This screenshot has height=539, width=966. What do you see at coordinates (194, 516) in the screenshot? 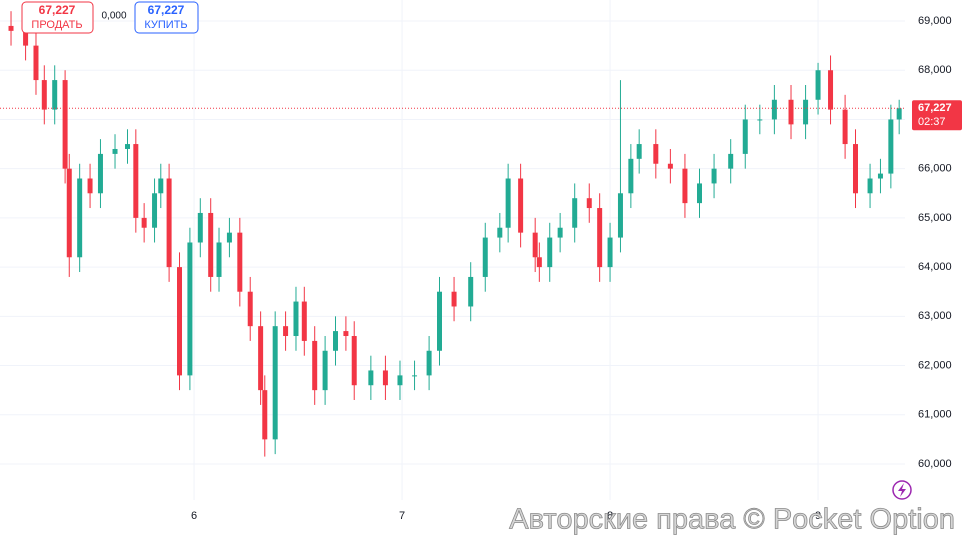
I see `x-tick-label: 6` at bounding box center [194, 516].